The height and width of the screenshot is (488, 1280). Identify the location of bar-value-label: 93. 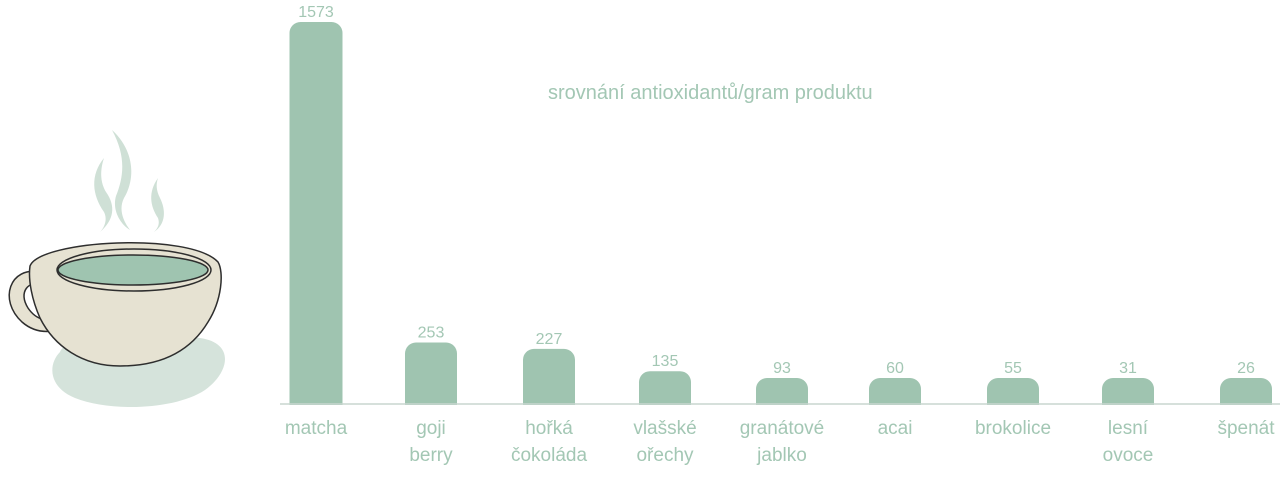
(782, 368).